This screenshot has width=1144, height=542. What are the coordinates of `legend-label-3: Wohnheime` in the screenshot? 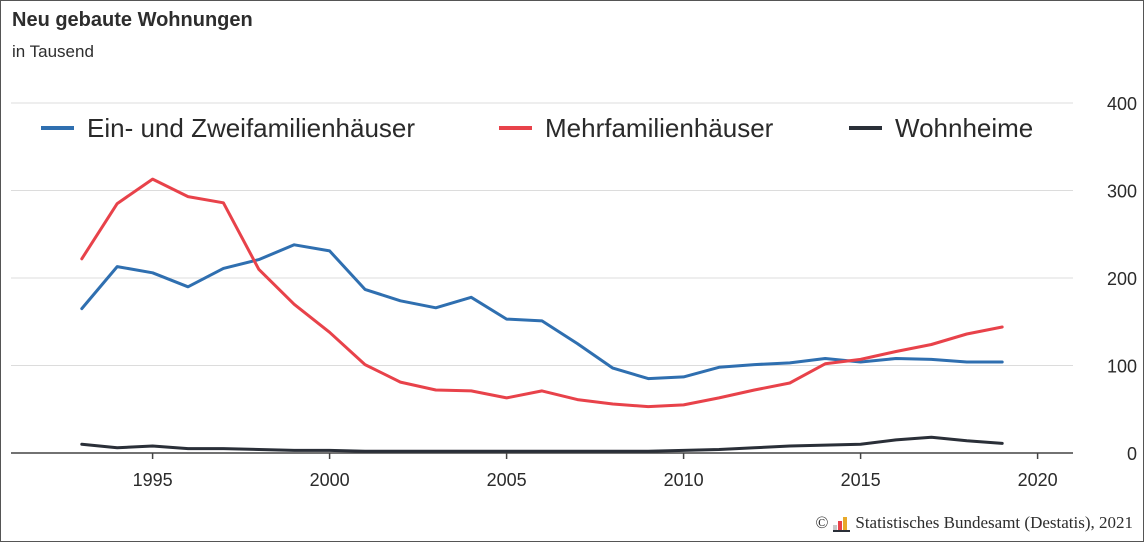 It's located at (964, 128).